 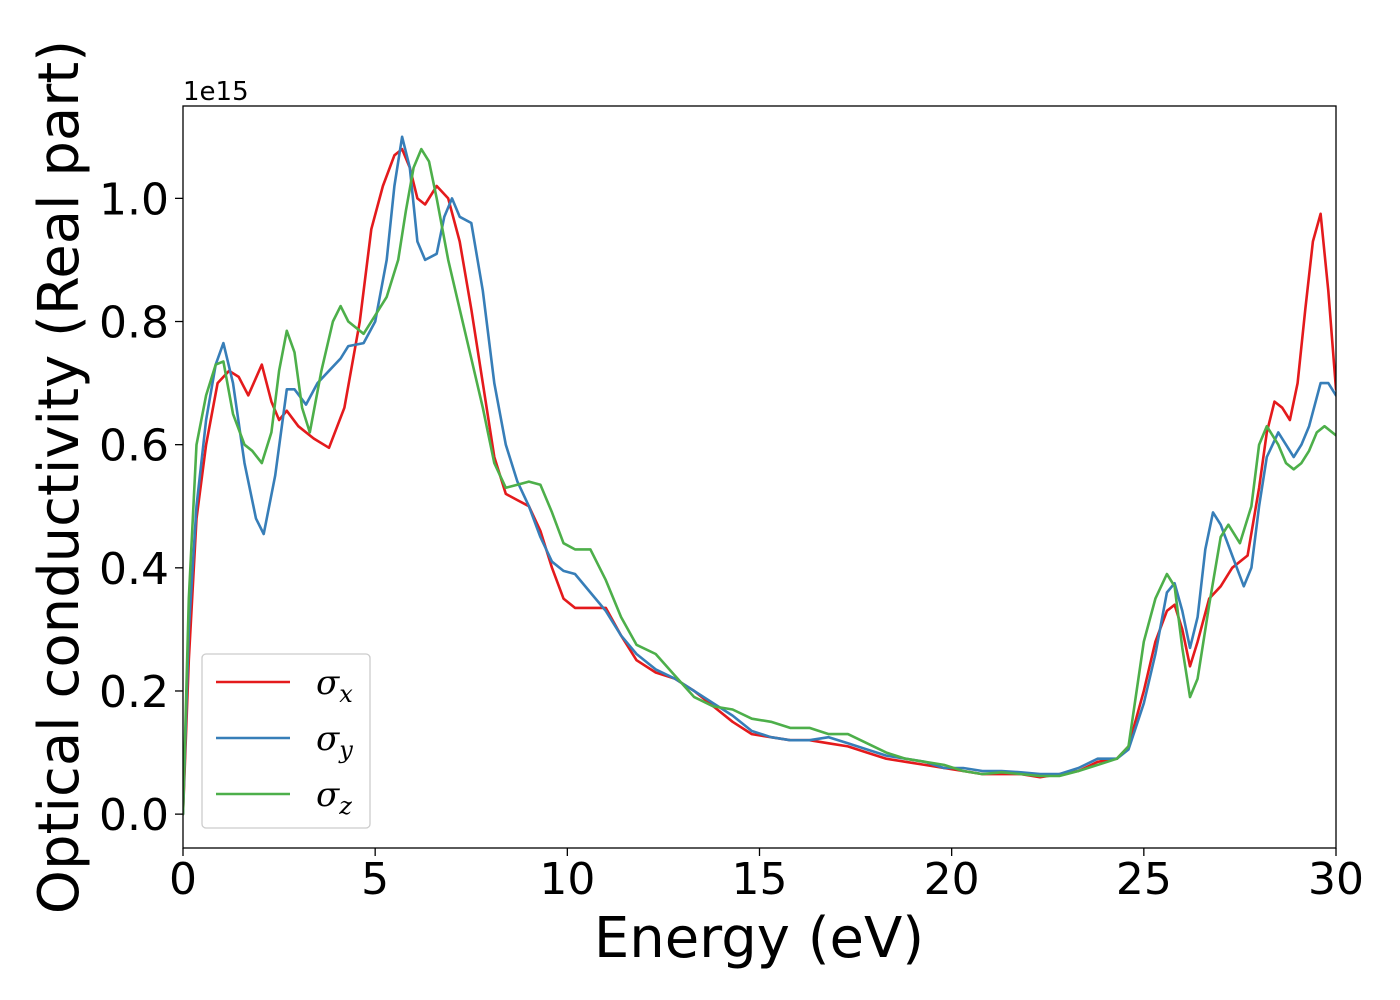 I want to click on legend-box, so click(x=286, y=741).